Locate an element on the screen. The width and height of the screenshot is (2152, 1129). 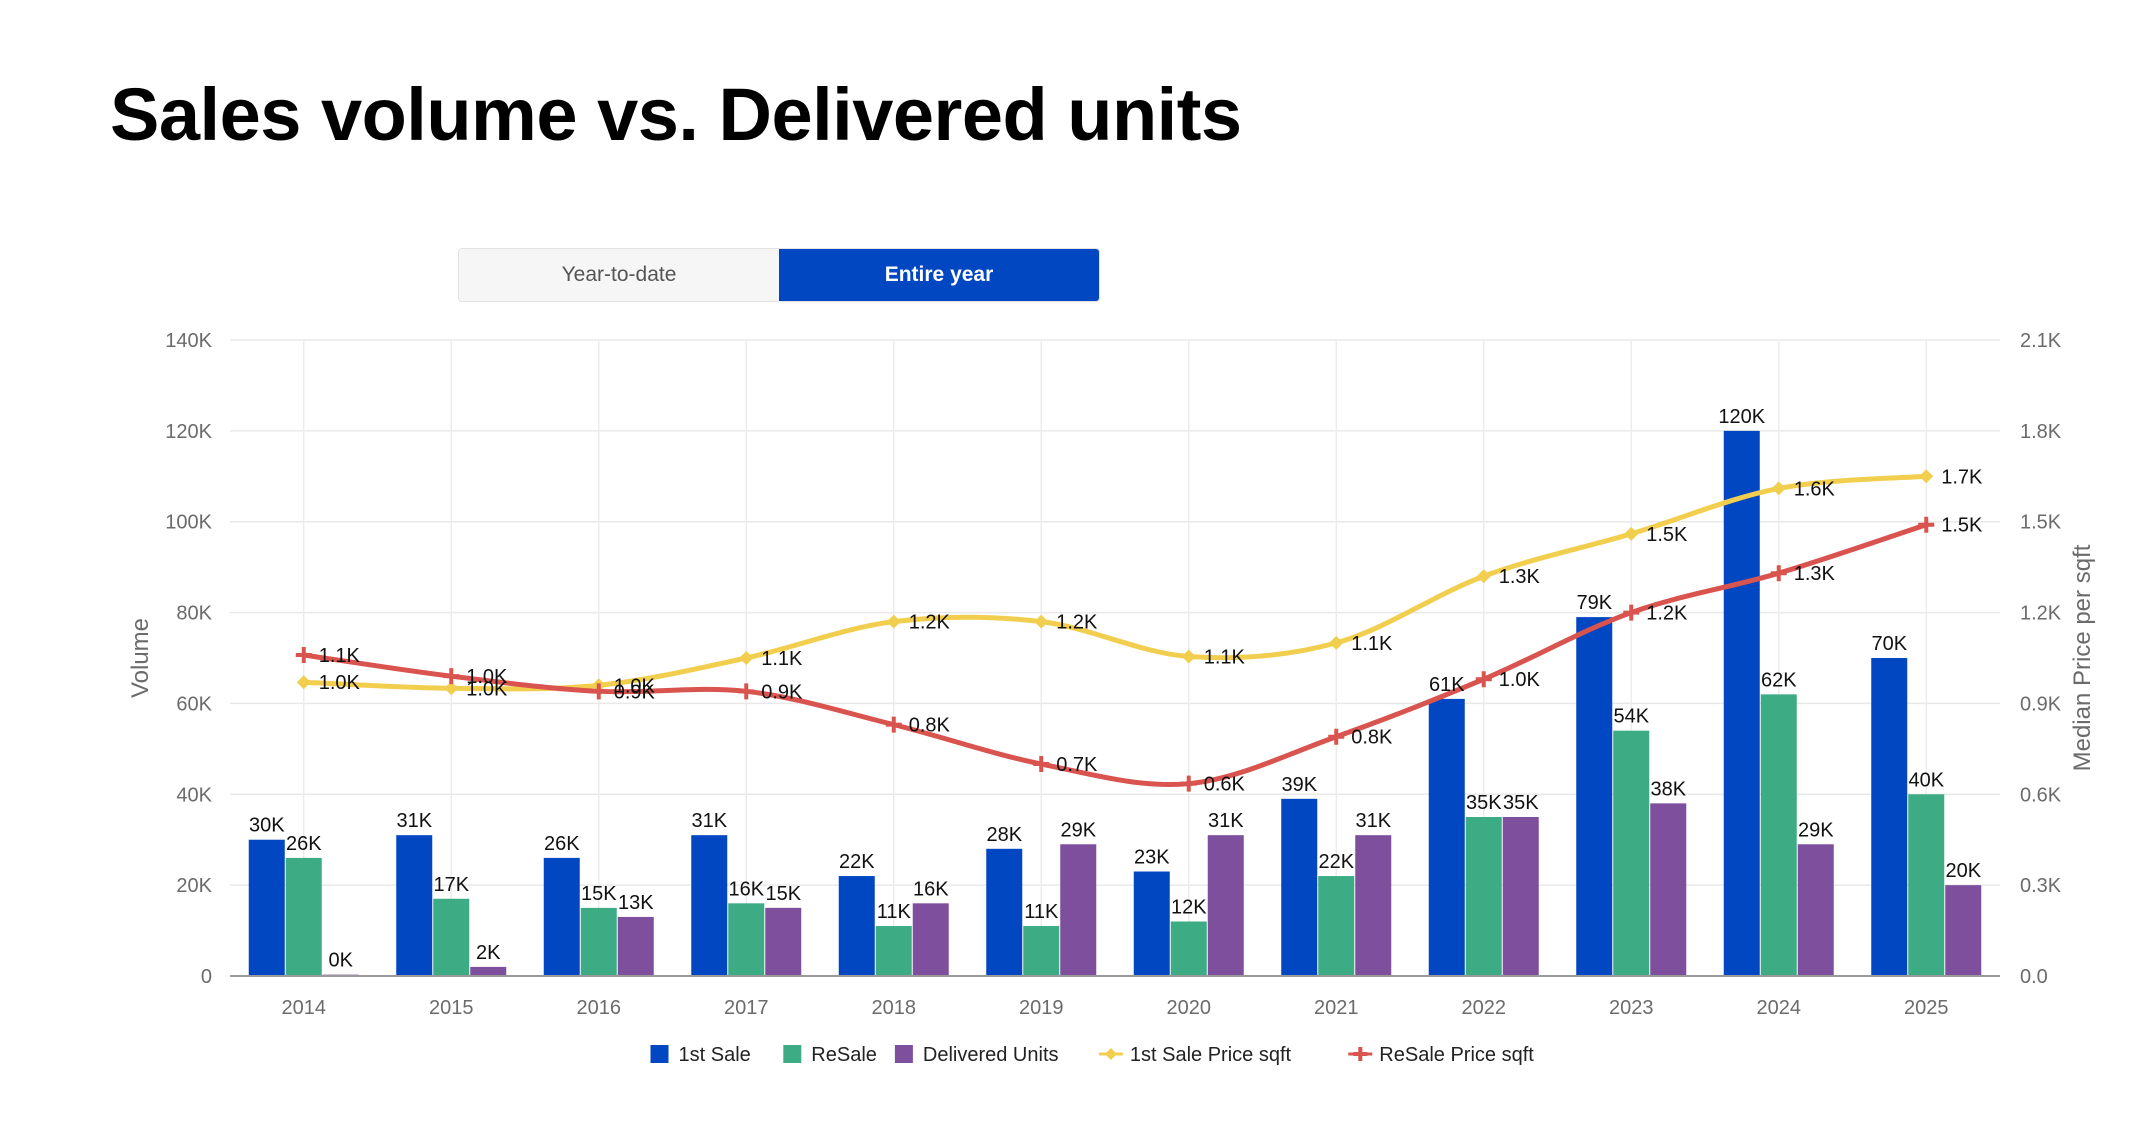
y2-tick-label: 0.9K is located at coordinates (2041, 704).